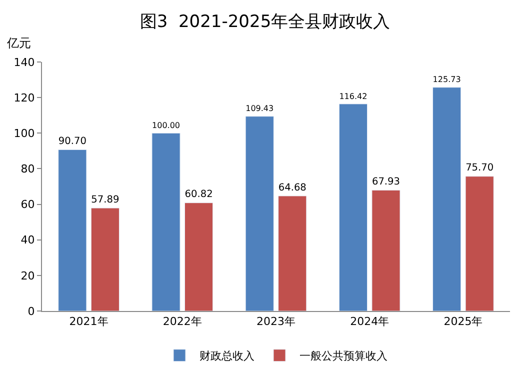  I want to click on y-tick-label: 20, so click(27, 275).